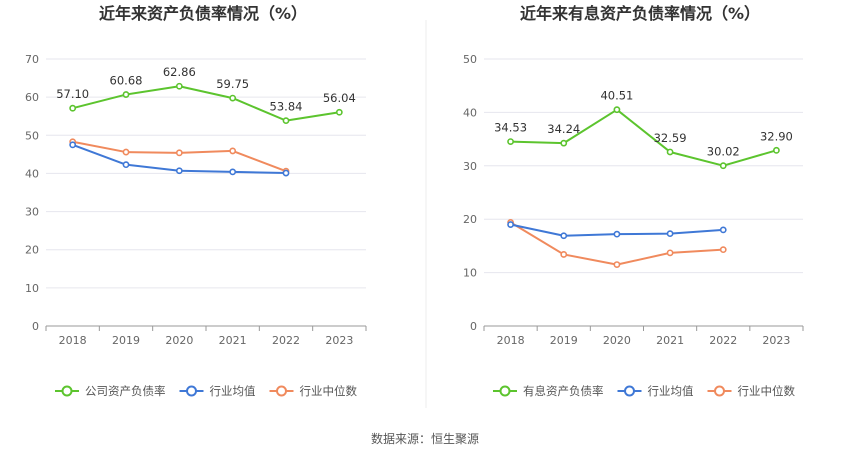 The height and width of the screenshot is (459, 850). What do you see at coordinates (339, 98) in the screenshot?
I see `data-label: 56.04` at bounding box center [339, 98].